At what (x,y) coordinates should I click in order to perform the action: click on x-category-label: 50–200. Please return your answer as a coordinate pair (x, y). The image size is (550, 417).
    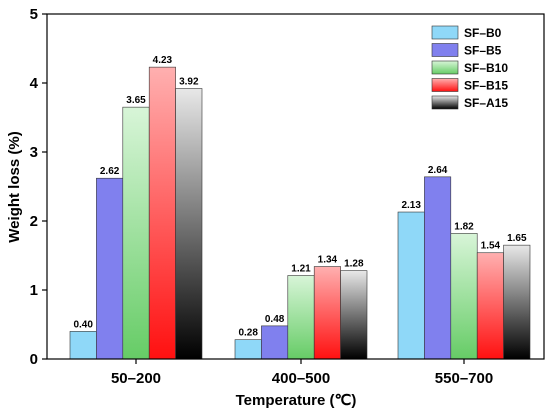
    Looking at the image, I should click on (136, 378).